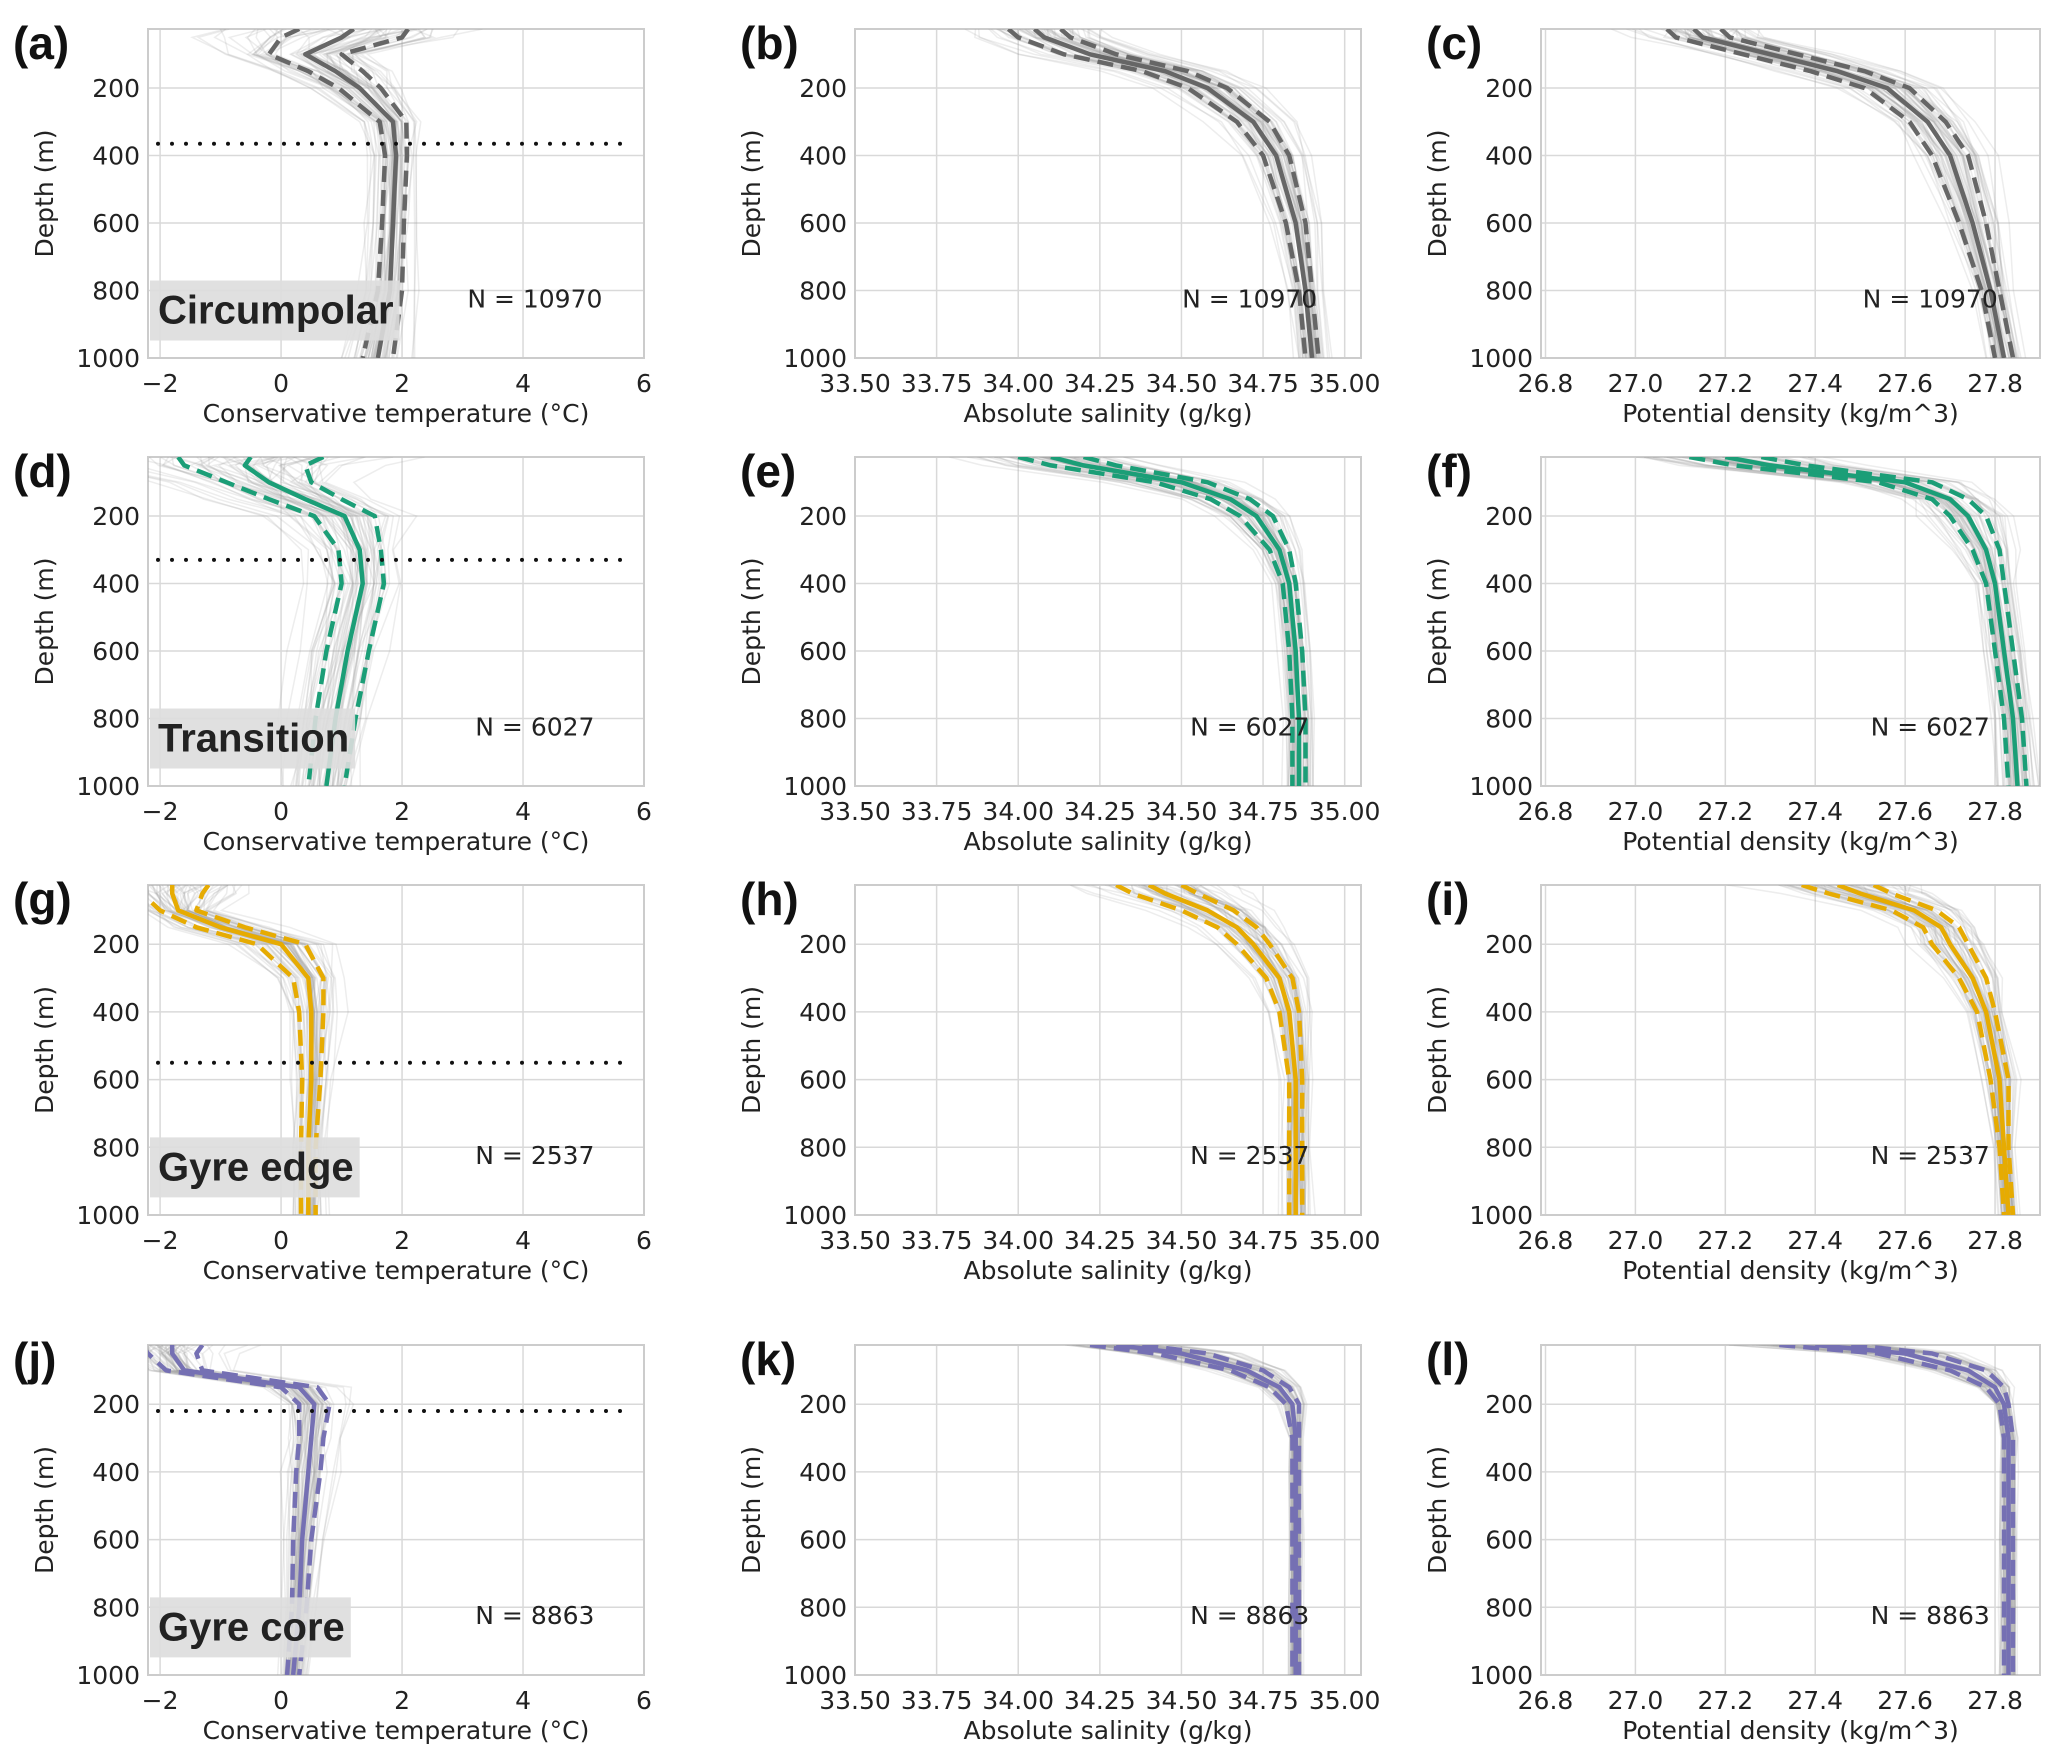  Describe the element at coordinates (41, 43) in the screenshot. I see `panel-letter: (a)` at that location.